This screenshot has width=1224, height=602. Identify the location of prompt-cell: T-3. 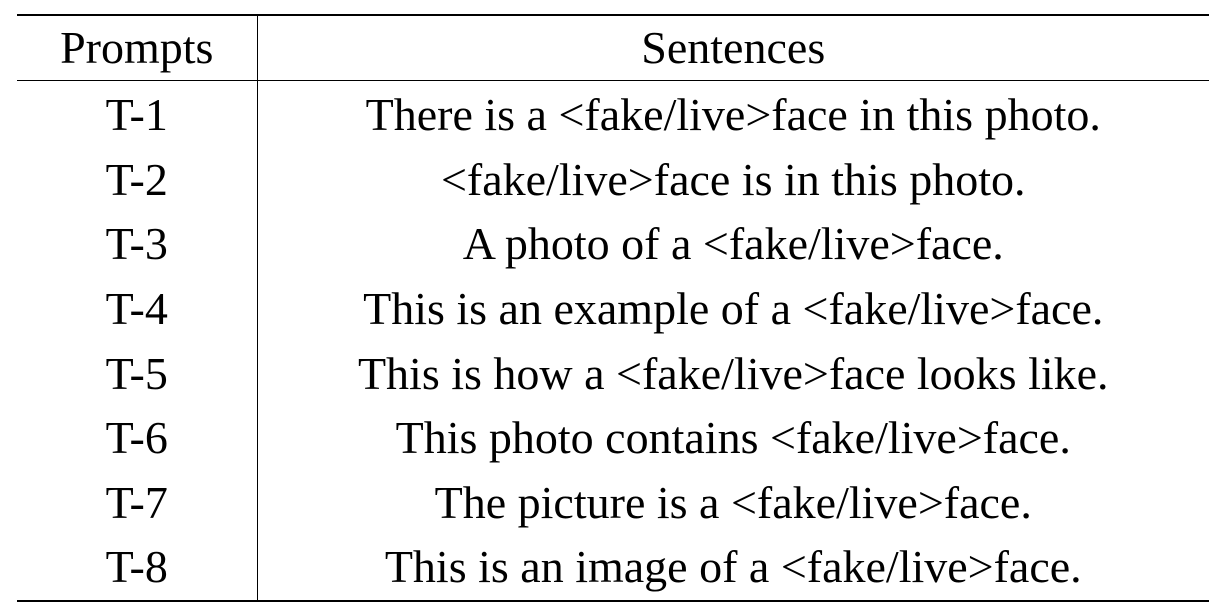
(137, 244).